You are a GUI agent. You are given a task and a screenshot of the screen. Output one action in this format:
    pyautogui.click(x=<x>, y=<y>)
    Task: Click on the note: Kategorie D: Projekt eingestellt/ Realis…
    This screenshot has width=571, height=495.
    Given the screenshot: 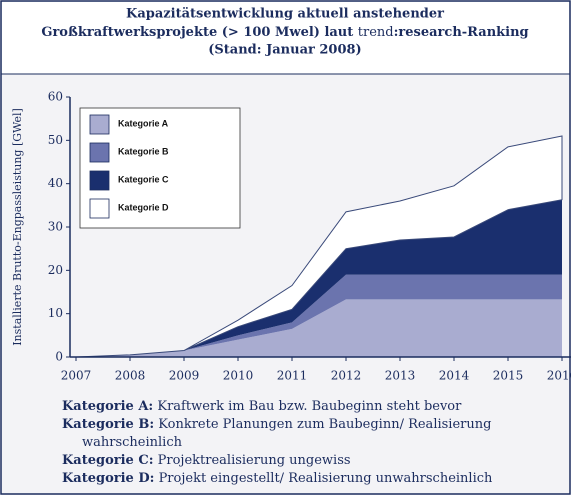 What is the action you would take?
    pyautogui.click(x=277, y=478)
    